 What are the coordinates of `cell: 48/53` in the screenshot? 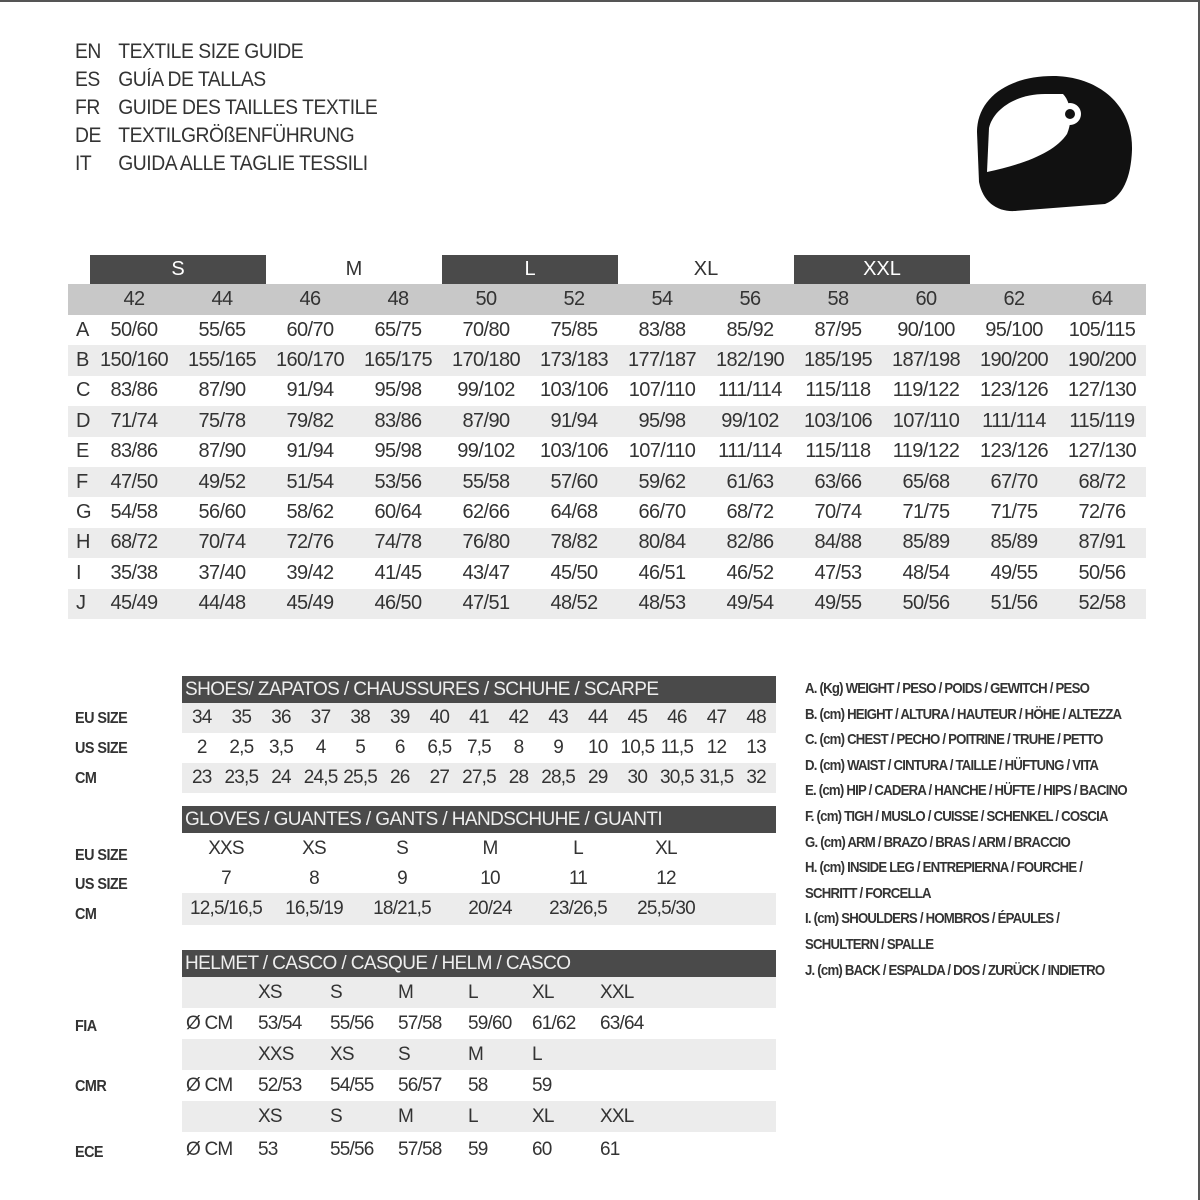 It's located at (662, 603).